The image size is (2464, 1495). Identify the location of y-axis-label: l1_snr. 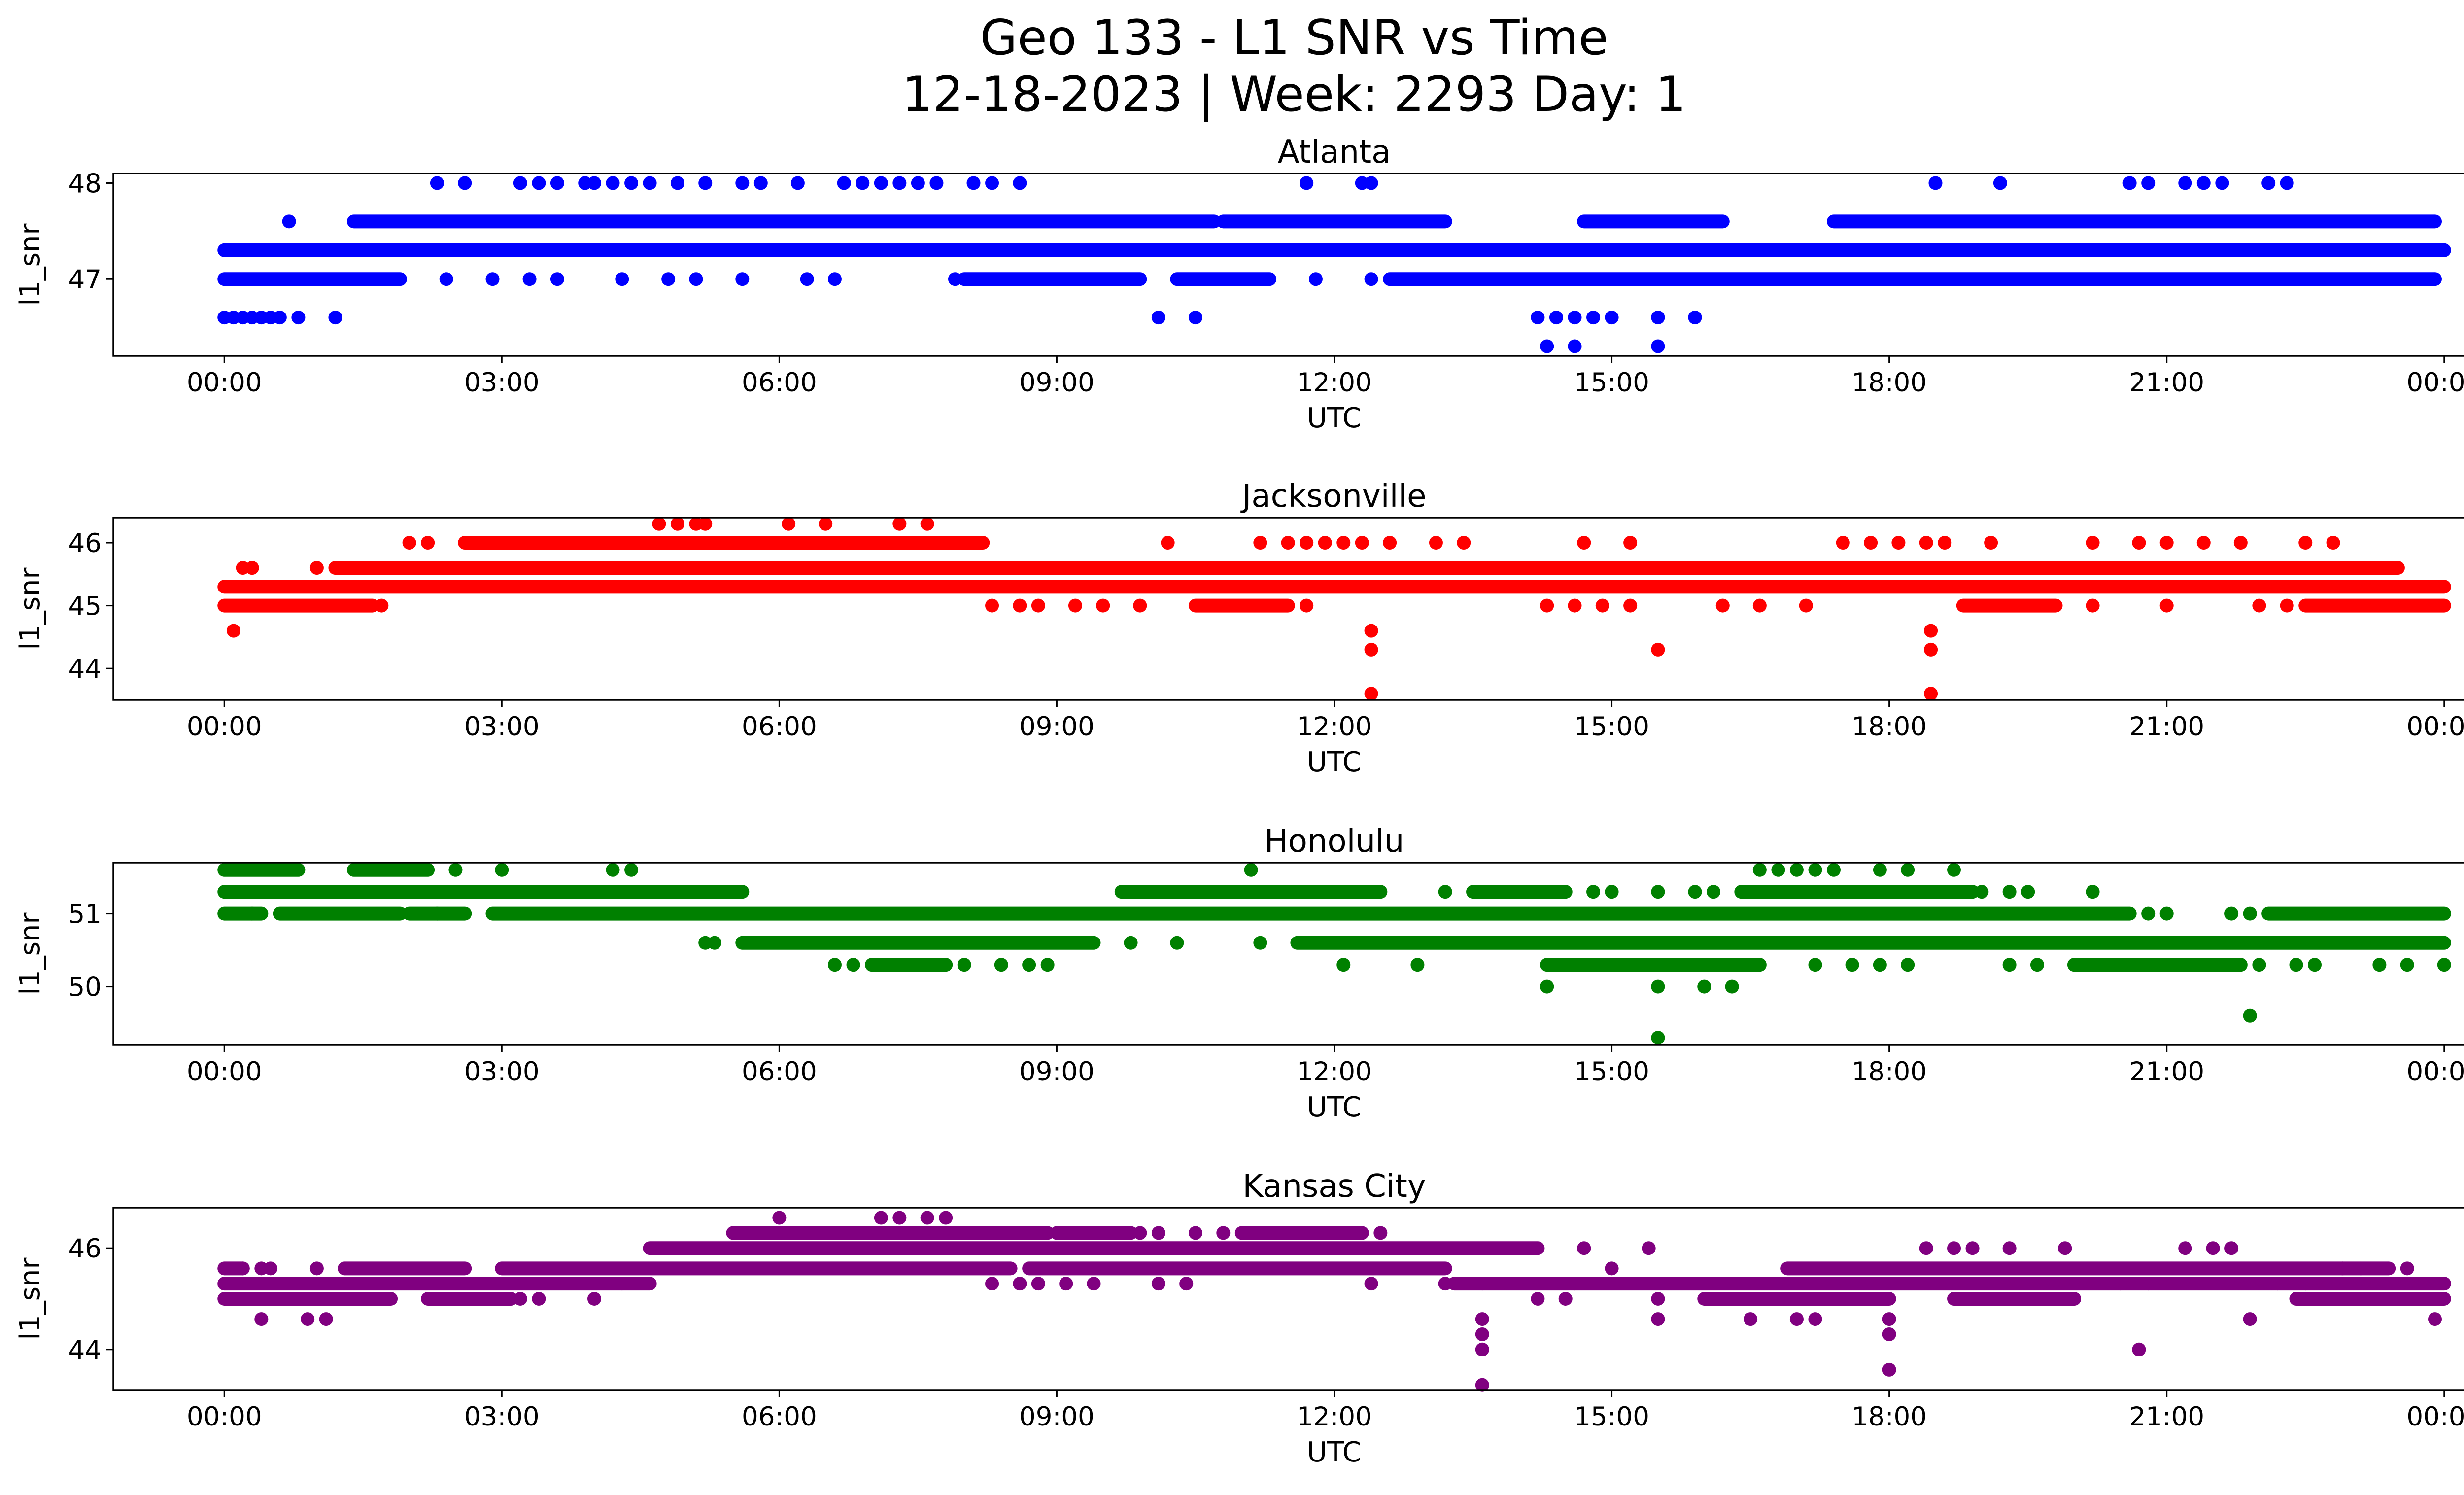
(30, 264).